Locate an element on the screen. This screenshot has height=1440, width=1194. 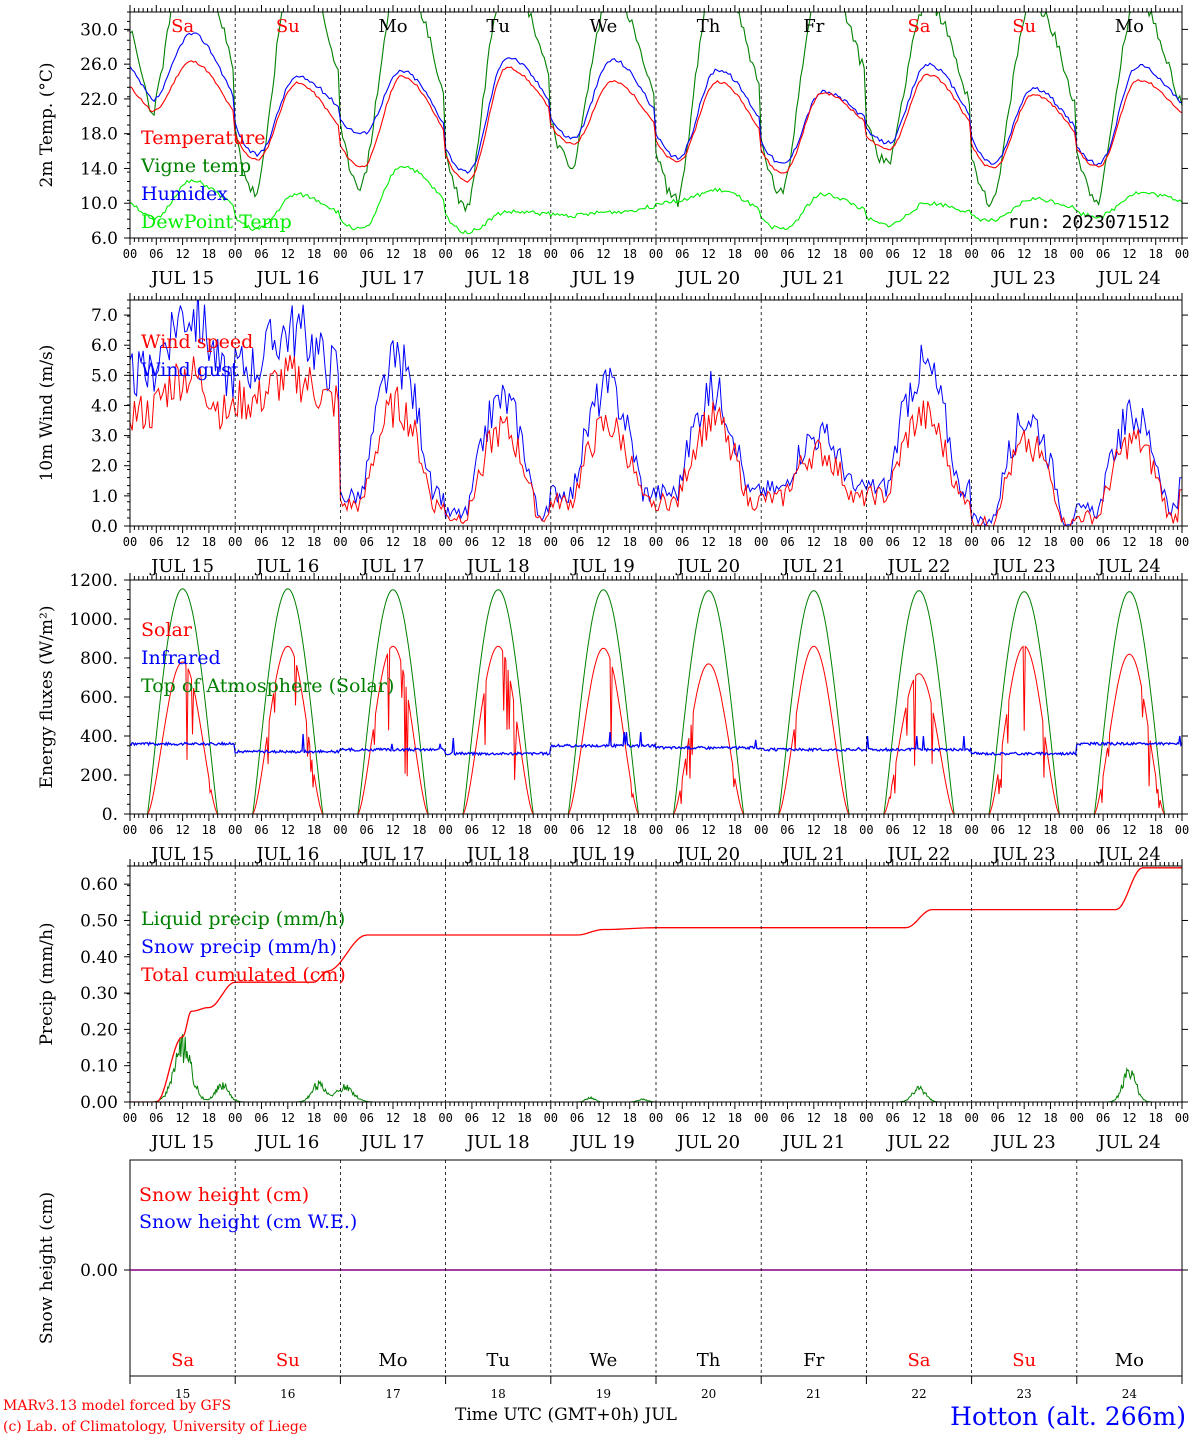
y-tick-label: 400. is located at coordinates (99, 737).